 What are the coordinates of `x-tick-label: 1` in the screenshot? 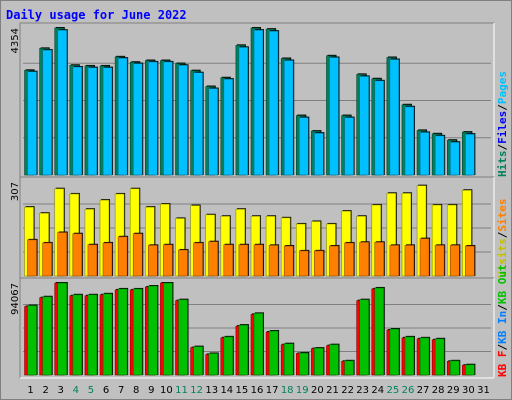 It's located at (30, 390).